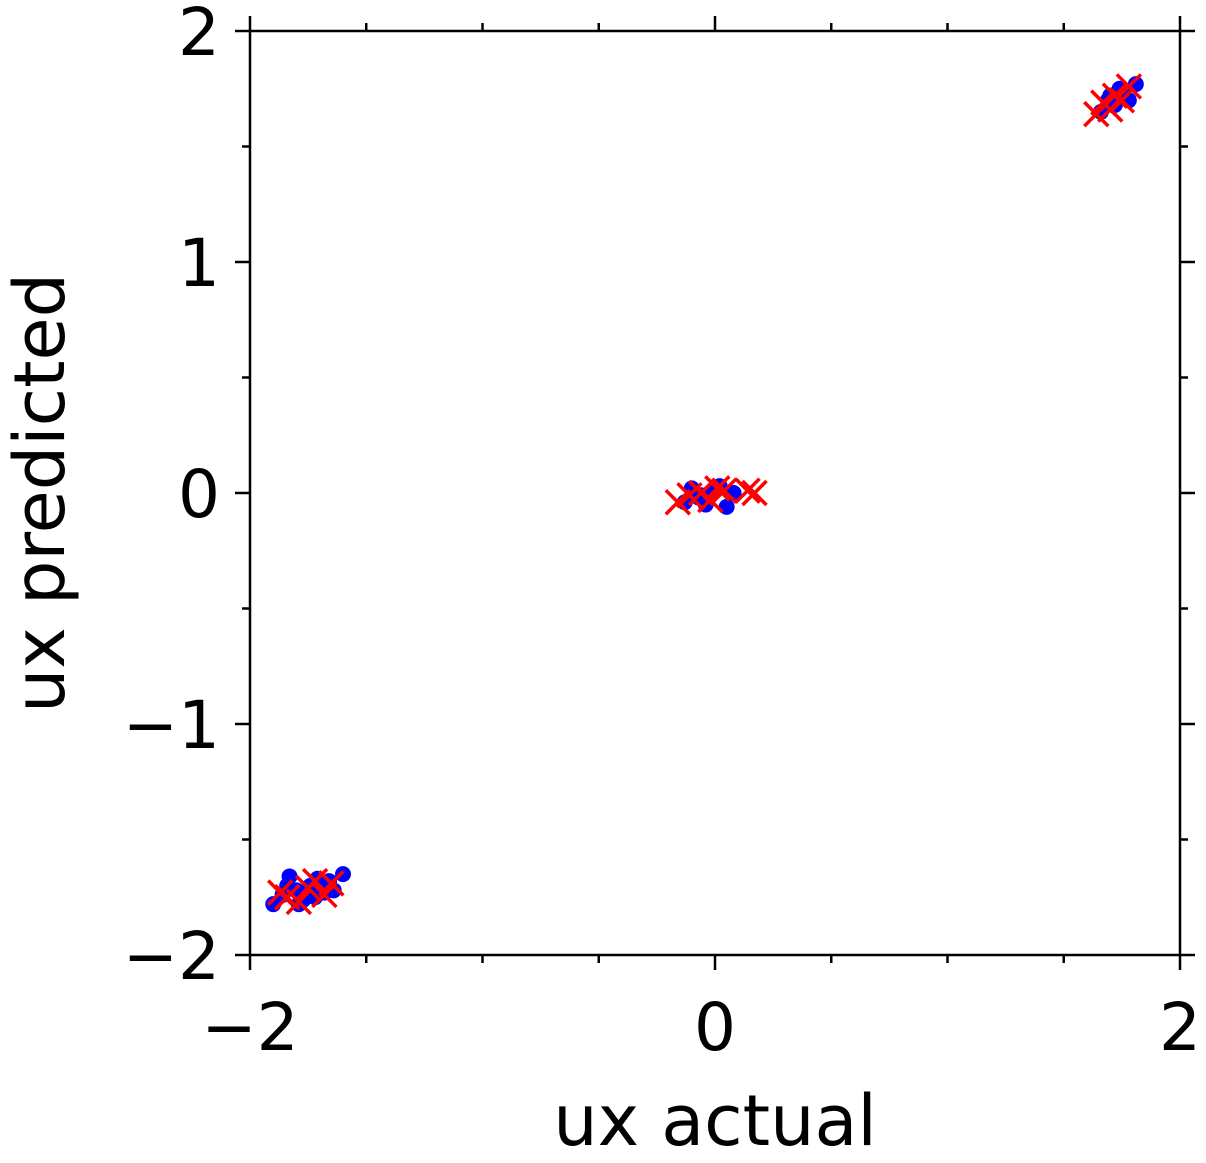 Image resolution: width=1206 pixels, height=1163 pixels. I want to click on y-tick-label: −1, so click(171, 725).